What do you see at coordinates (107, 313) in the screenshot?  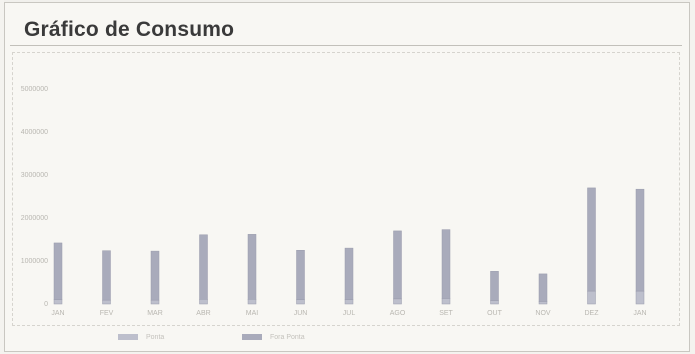 I see `x-tick-label: FEV` at bounding box center [107, 313].